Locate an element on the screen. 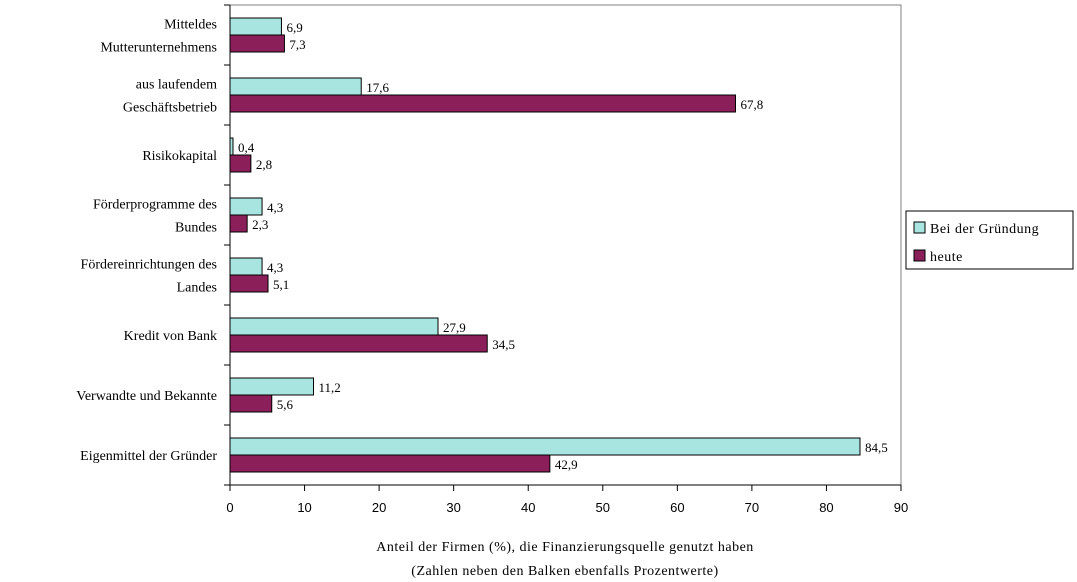 This screenshot has height=582, width=1077. x-tick-label: 0 is located at coordinates (229, 507).